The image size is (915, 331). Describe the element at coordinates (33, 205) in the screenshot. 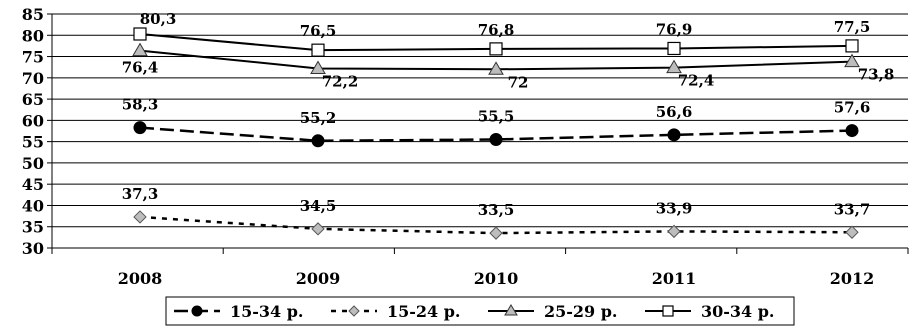

I see `y-tick-label-40: 40` at that location.